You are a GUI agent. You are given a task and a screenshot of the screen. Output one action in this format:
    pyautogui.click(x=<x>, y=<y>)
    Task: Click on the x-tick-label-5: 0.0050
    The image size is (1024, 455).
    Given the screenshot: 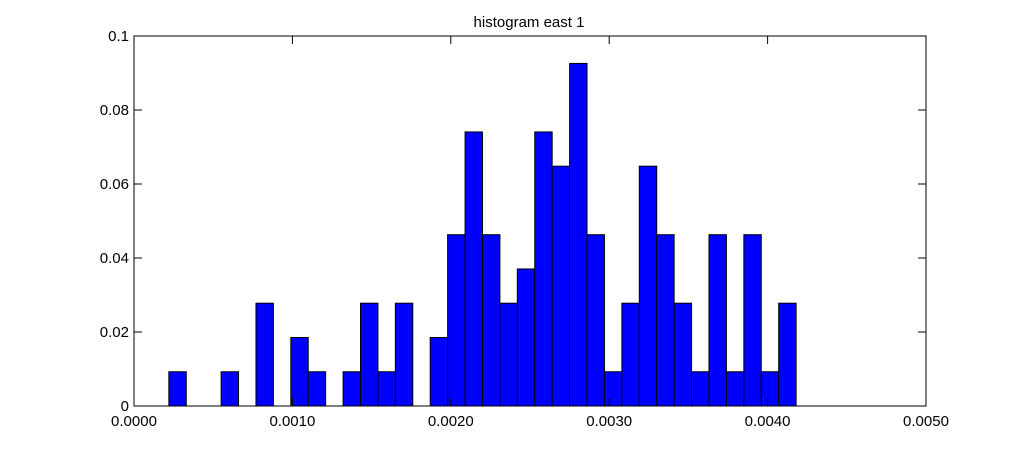 What is the action you would take?
    pyautogui.click(x=926, y=421)
    